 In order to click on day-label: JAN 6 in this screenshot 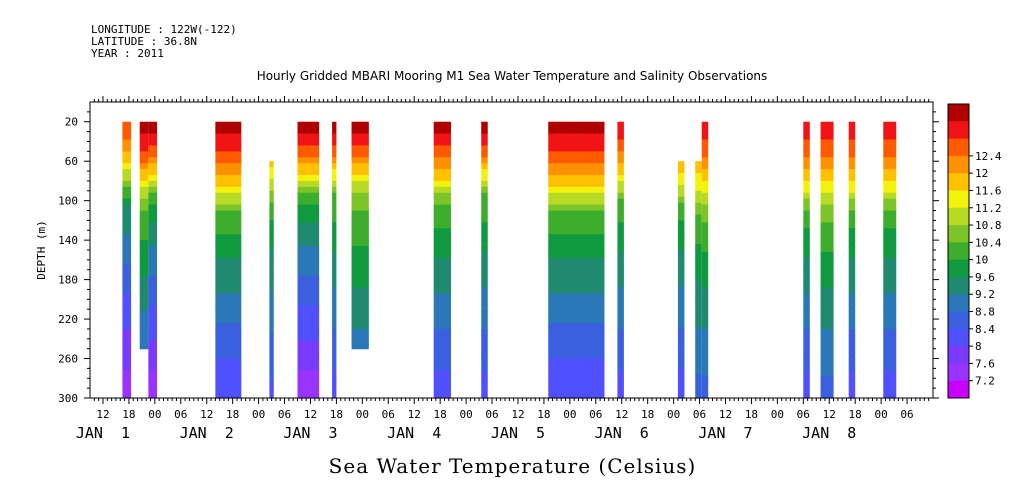, I will do `click(622, 433)`.